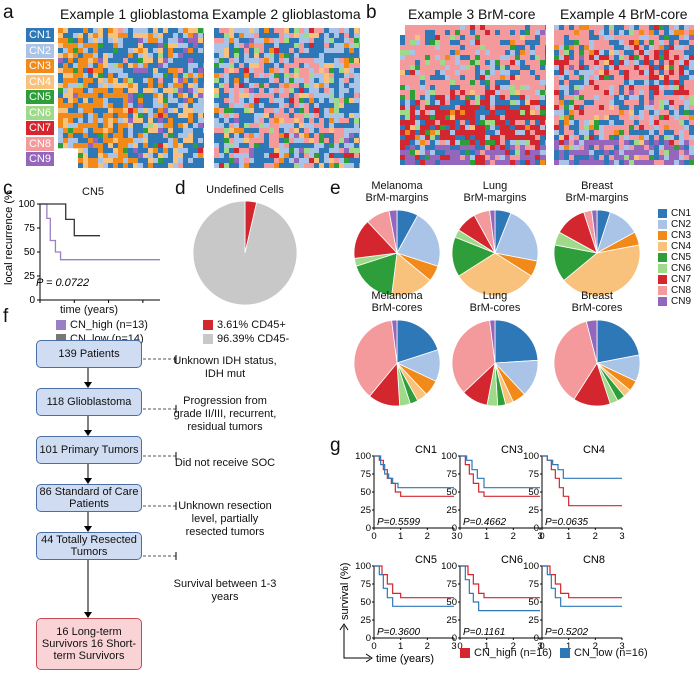 Image resolution: width=700 pixels, height=687 pixels. Describe the element at coordinates (400, 536) in the screenshot. I see `g-xtick-label: 1` at that location.